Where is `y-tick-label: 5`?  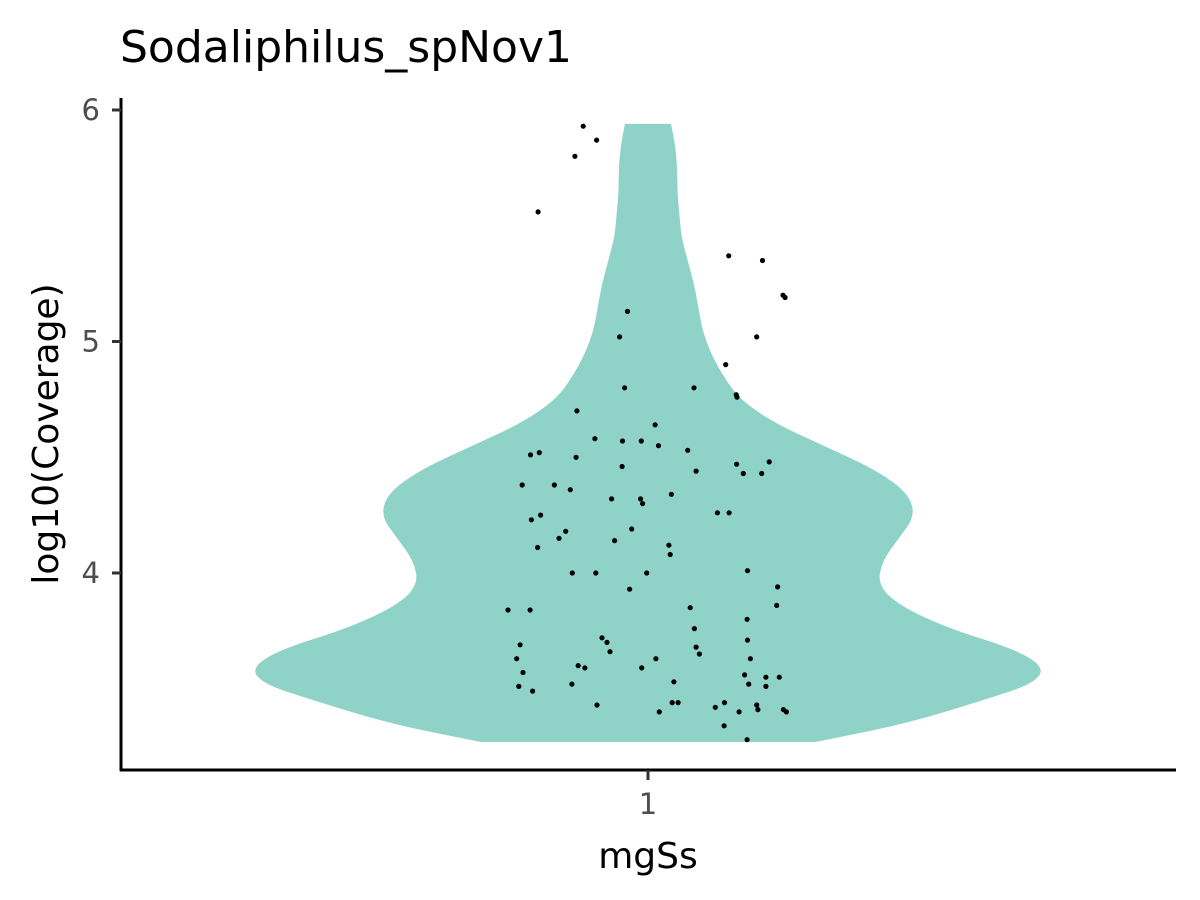
y-tick-label: 5 is located at coordinates (91, 342).